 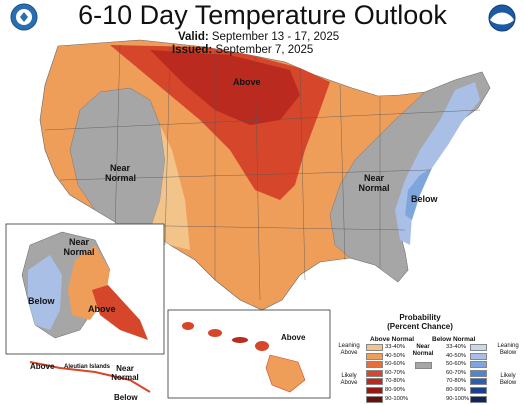 What do you see at coordinates (45, 292) in the screenshot?
I see `alaska-below` at bounding box center [45, 292].